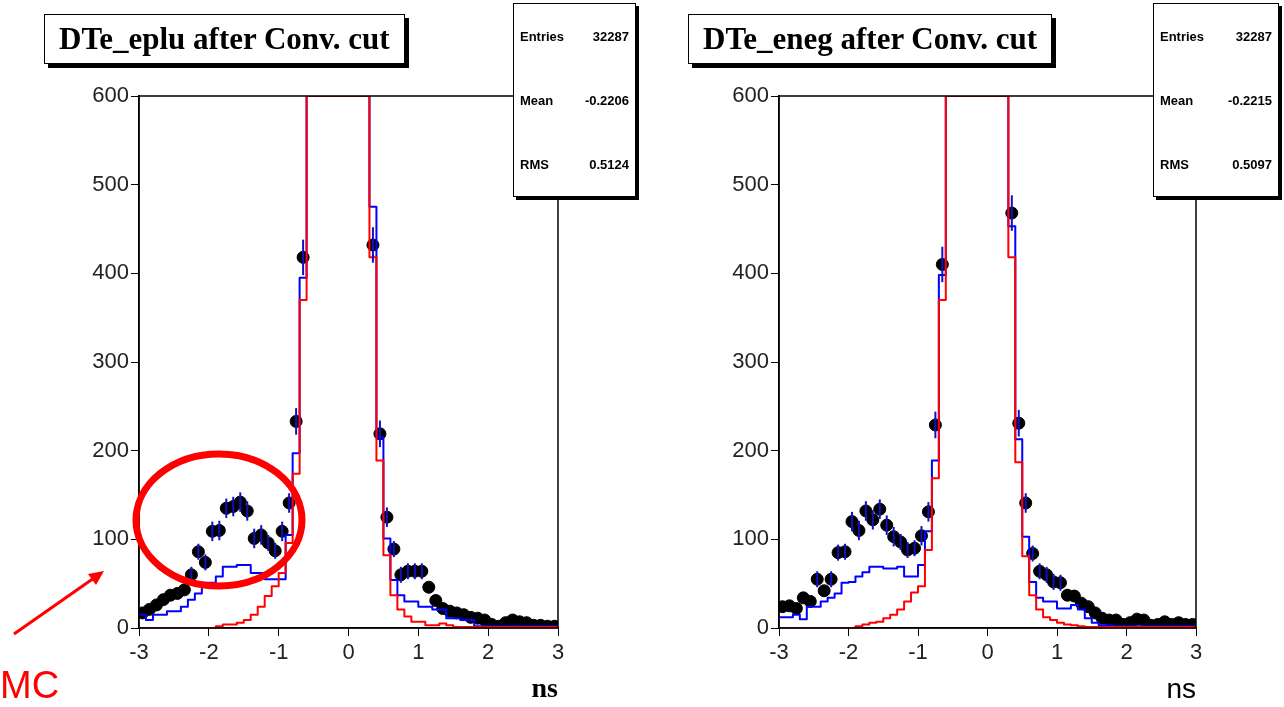 The width and height of the screenshot is (1284, 707). What do you see at coordinates (870, 39) in the screenshot?
I see `chart-title: DTe_eneg after Conv. cut` at bounding box center [870, 39].